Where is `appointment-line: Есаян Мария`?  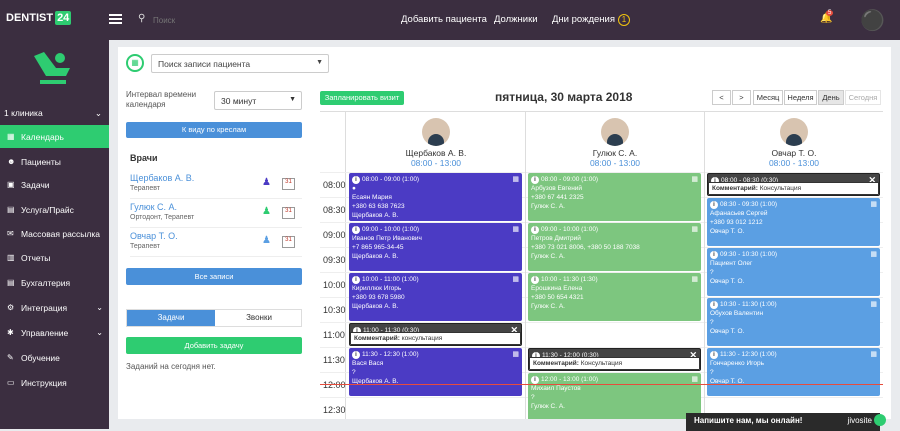
appointment-line: Есаян Мария is located at coordinates (372, 197).